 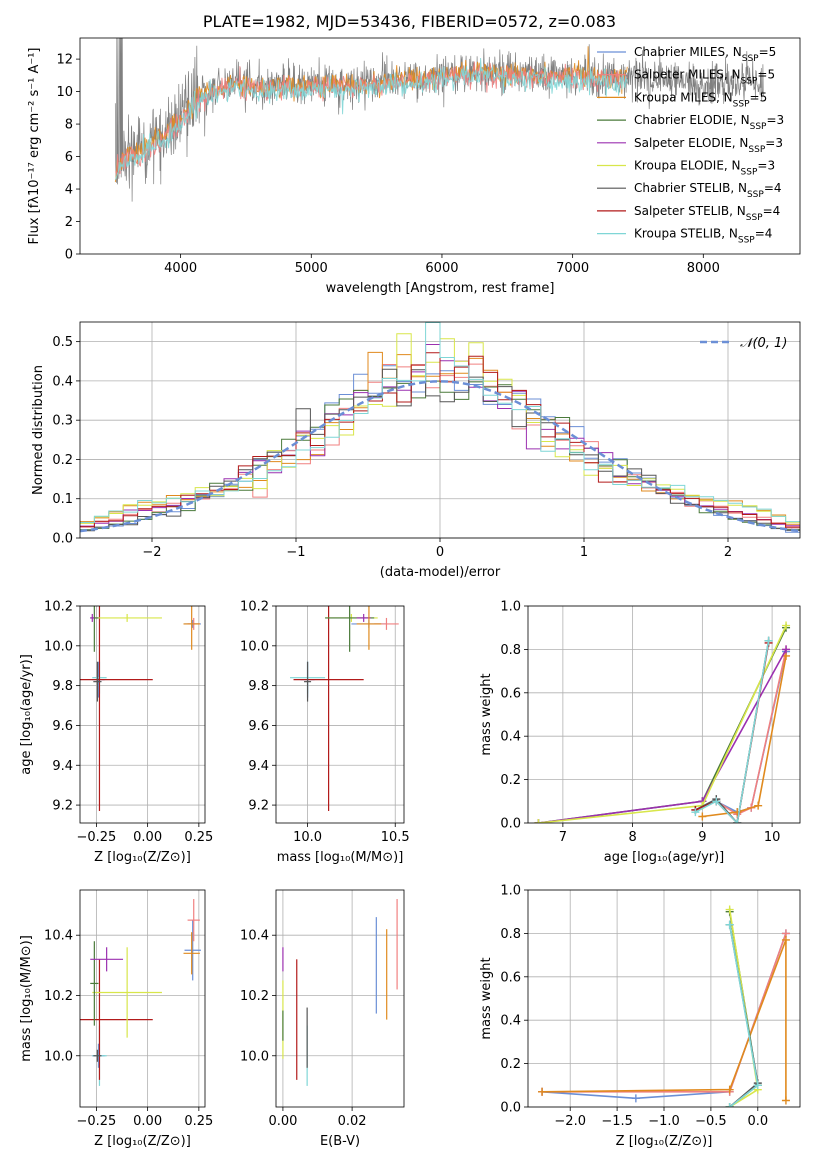 What do you see at coordinates (728, 552) in the screenshot?
I see `x-tick-label: 2` at bounding box center [728, 552].